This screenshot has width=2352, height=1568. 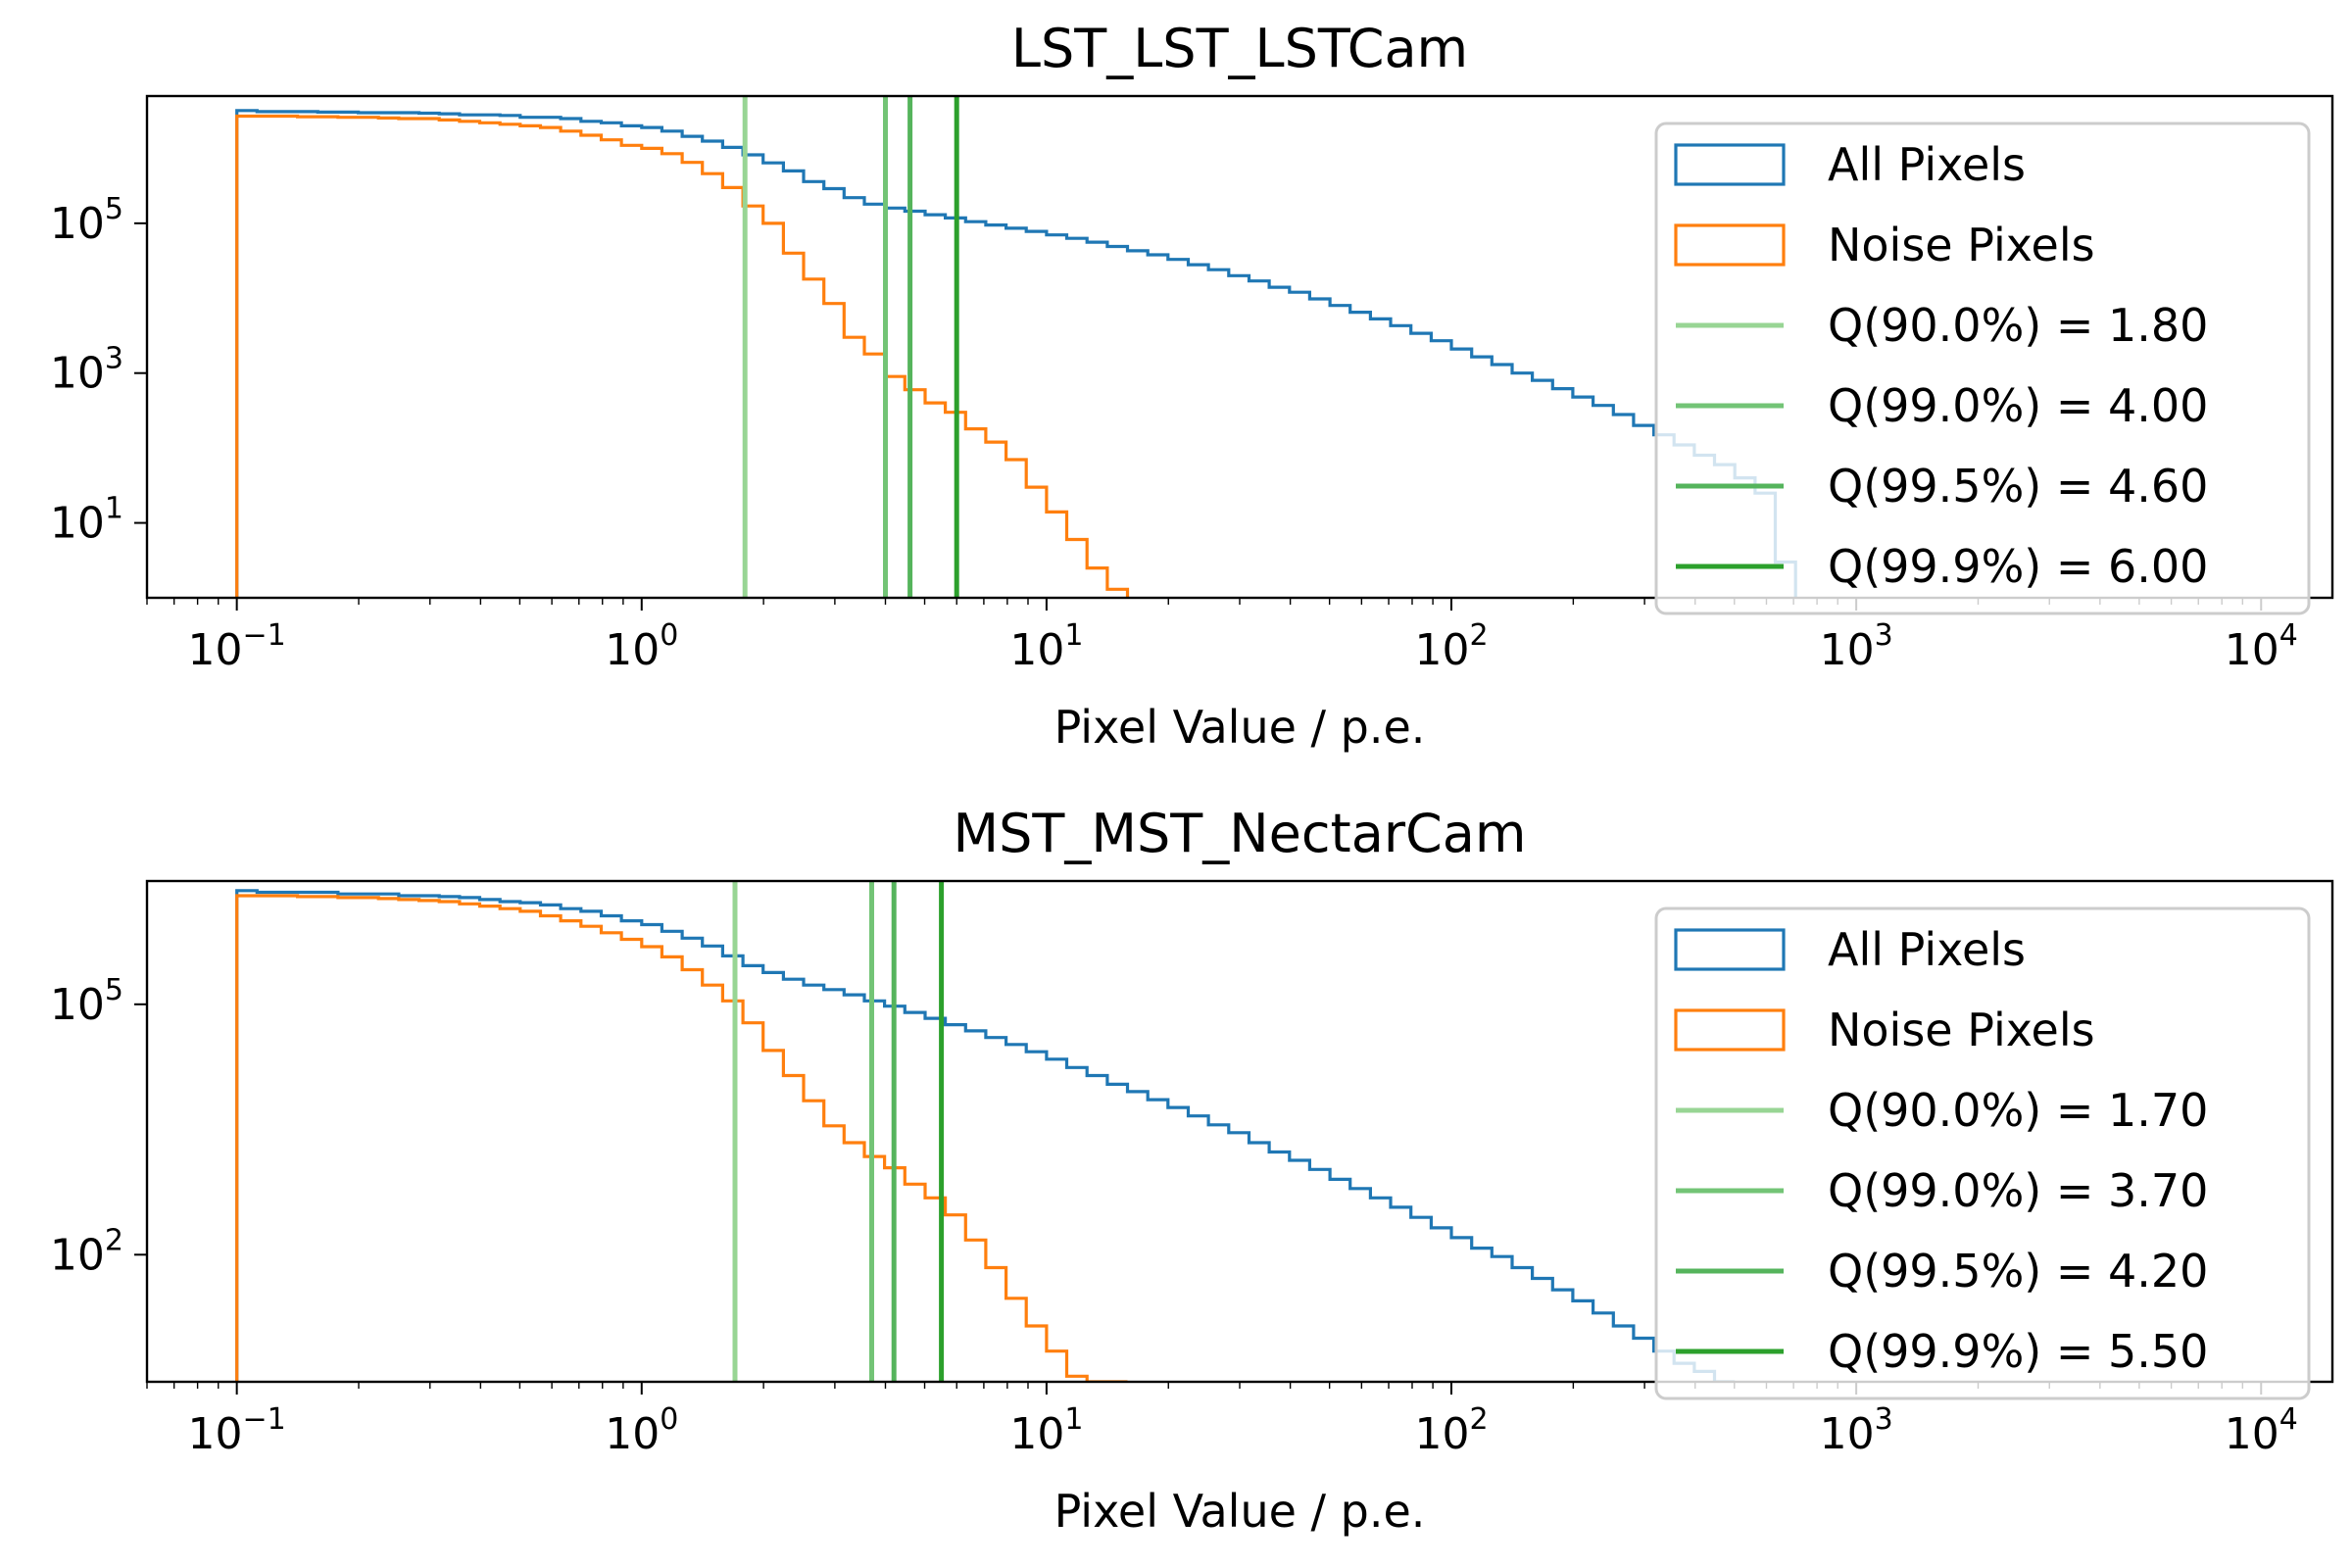 What do you see at coordinates (2018, 1190) in the screenshot?
I see `legend-label: Q(99.0%) = 3.70` at bounding box center [2018, 1190].